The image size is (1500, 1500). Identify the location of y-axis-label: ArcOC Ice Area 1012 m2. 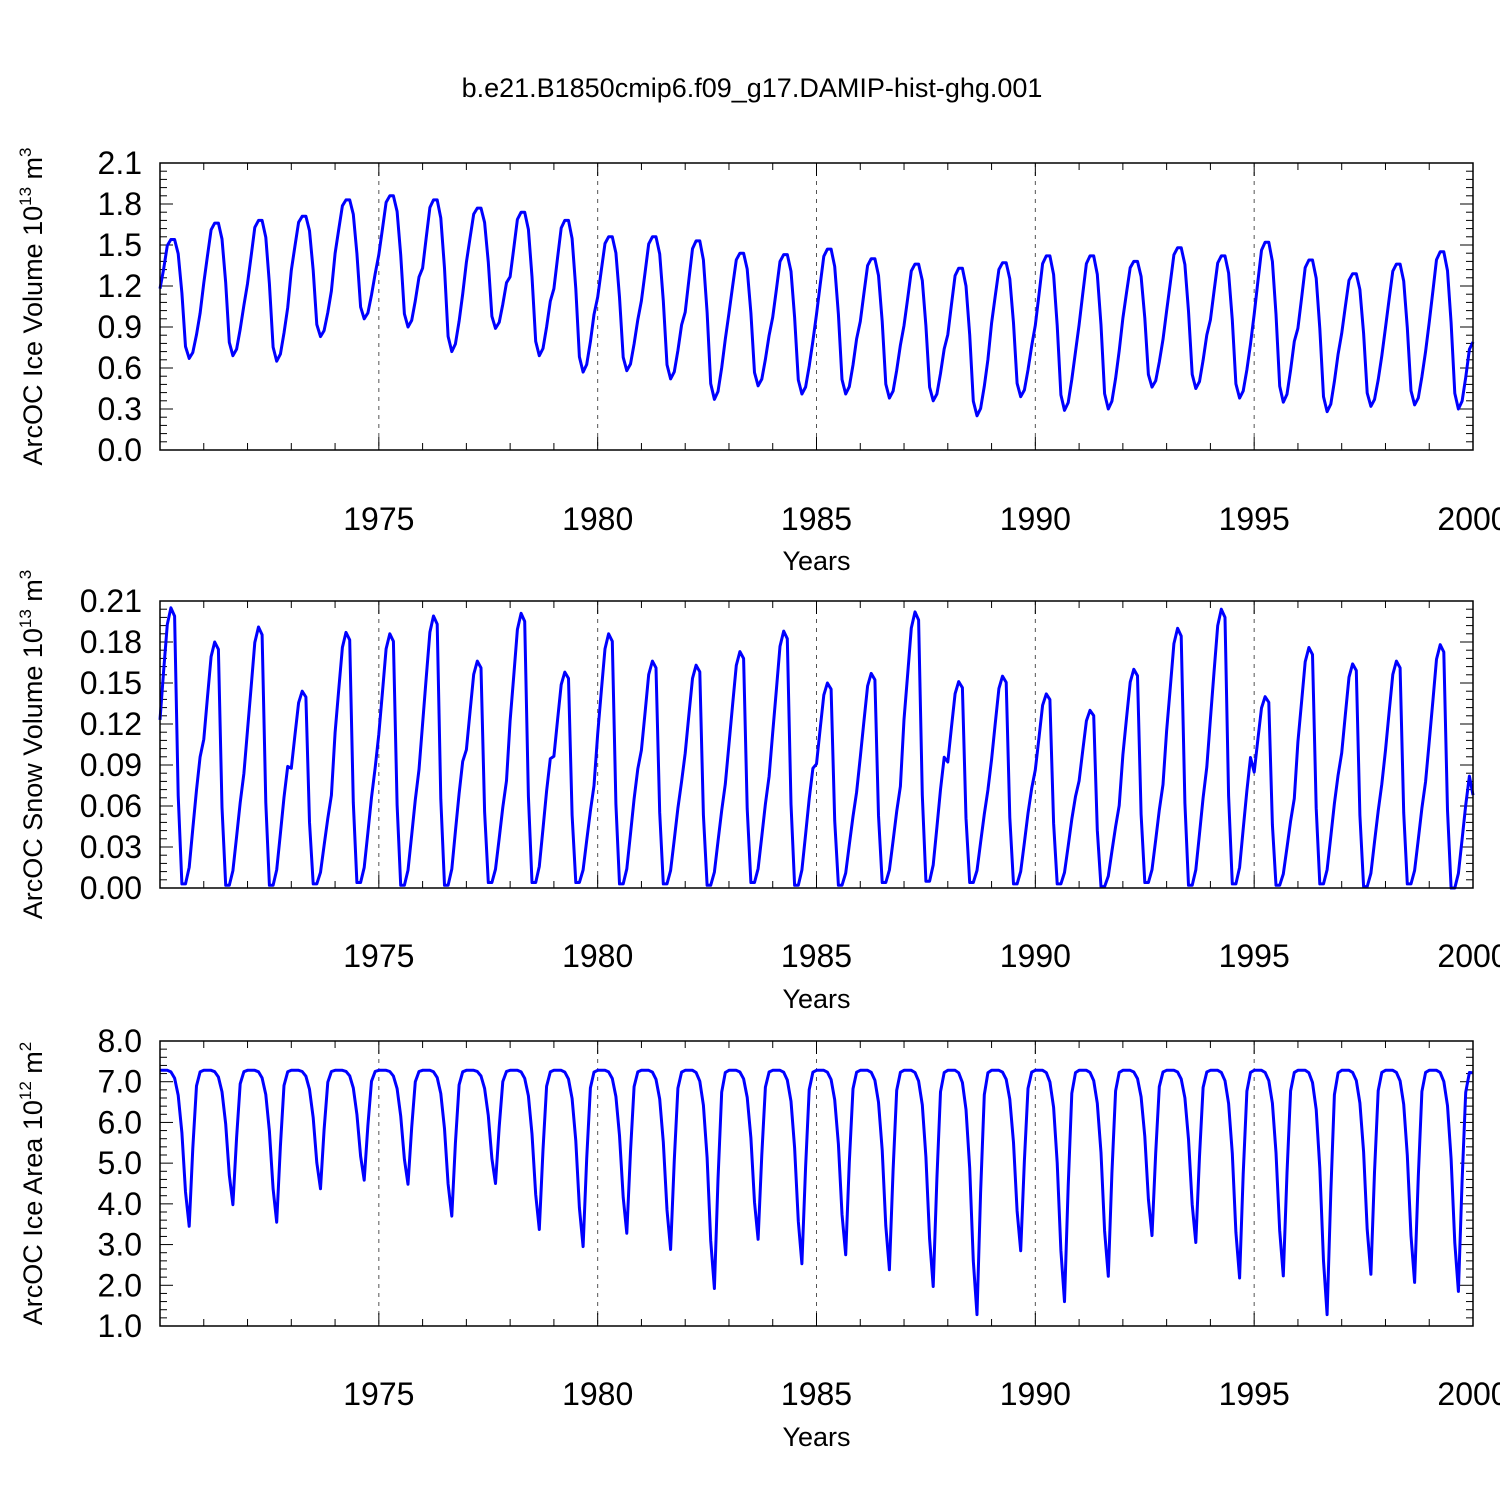
(32, 1184).